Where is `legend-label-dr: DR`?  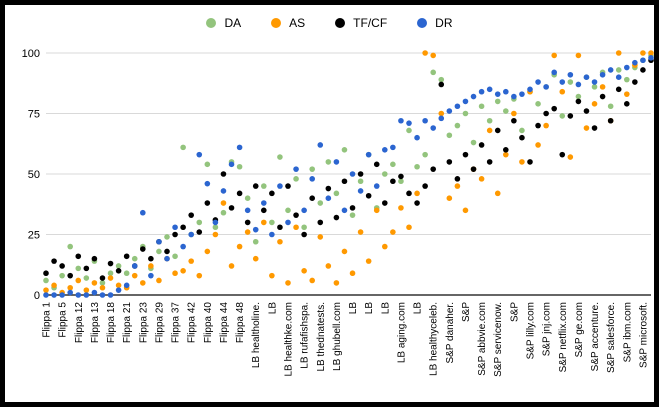 legend-label-dr: DR is located at coordinates (444, 23).